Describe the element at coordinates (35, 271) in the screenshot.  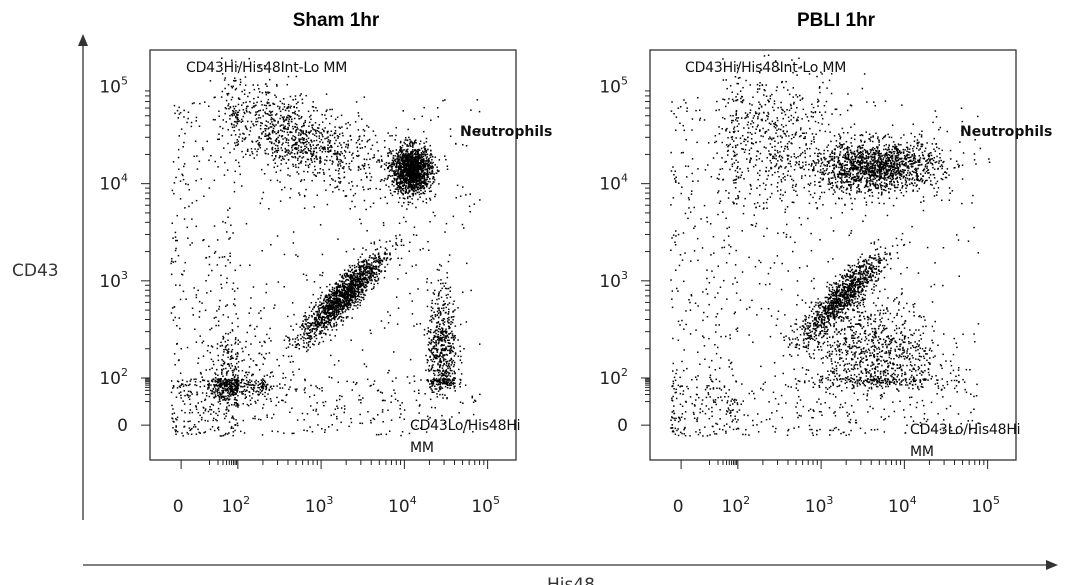
I see `y-axis-label: CD43` at that location.